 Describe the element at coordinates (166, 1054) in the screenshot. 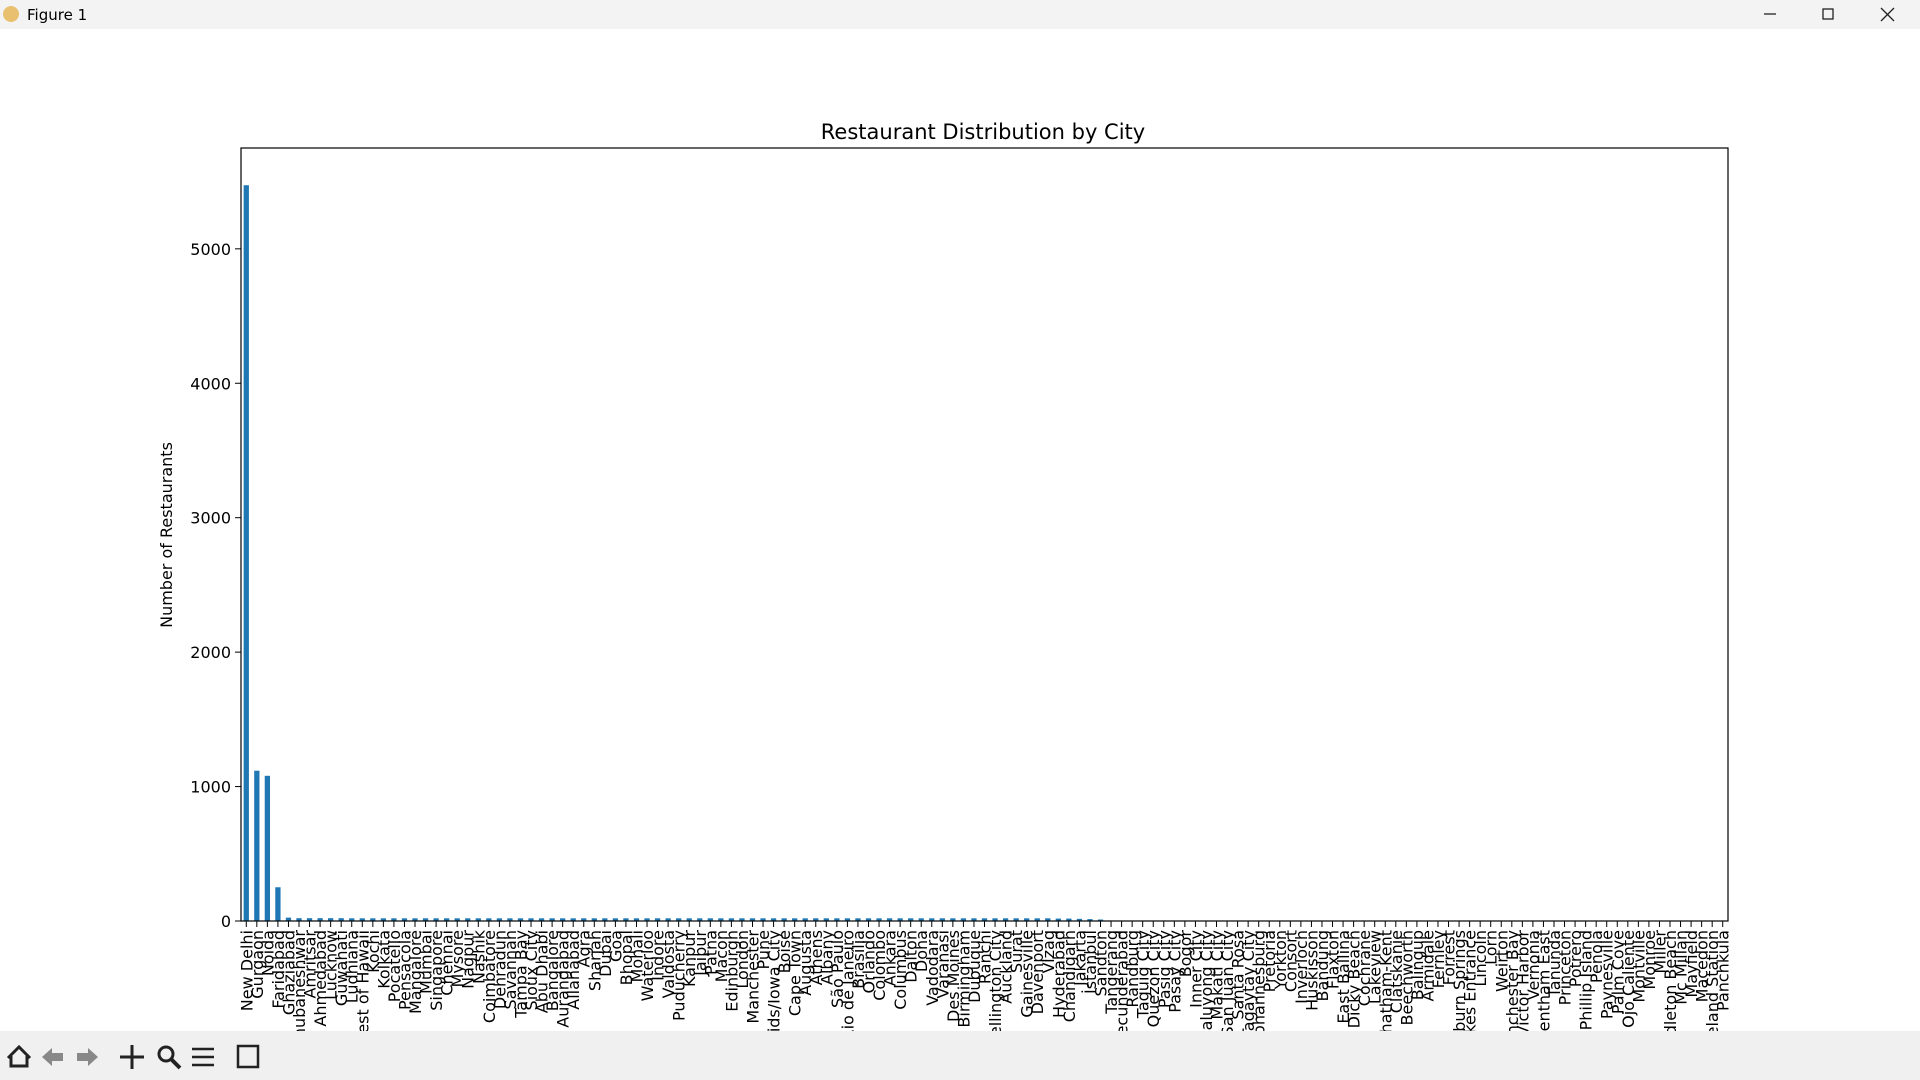

I see `zoom-button` at that location.